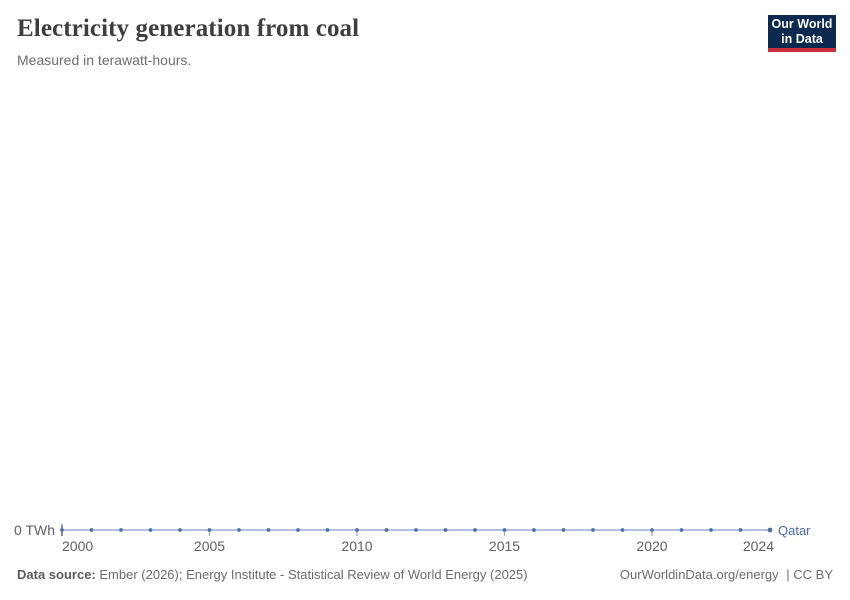  Describe the element at coordinates (62, 530) in the screenshot. I see `data-point-2000` at that location.